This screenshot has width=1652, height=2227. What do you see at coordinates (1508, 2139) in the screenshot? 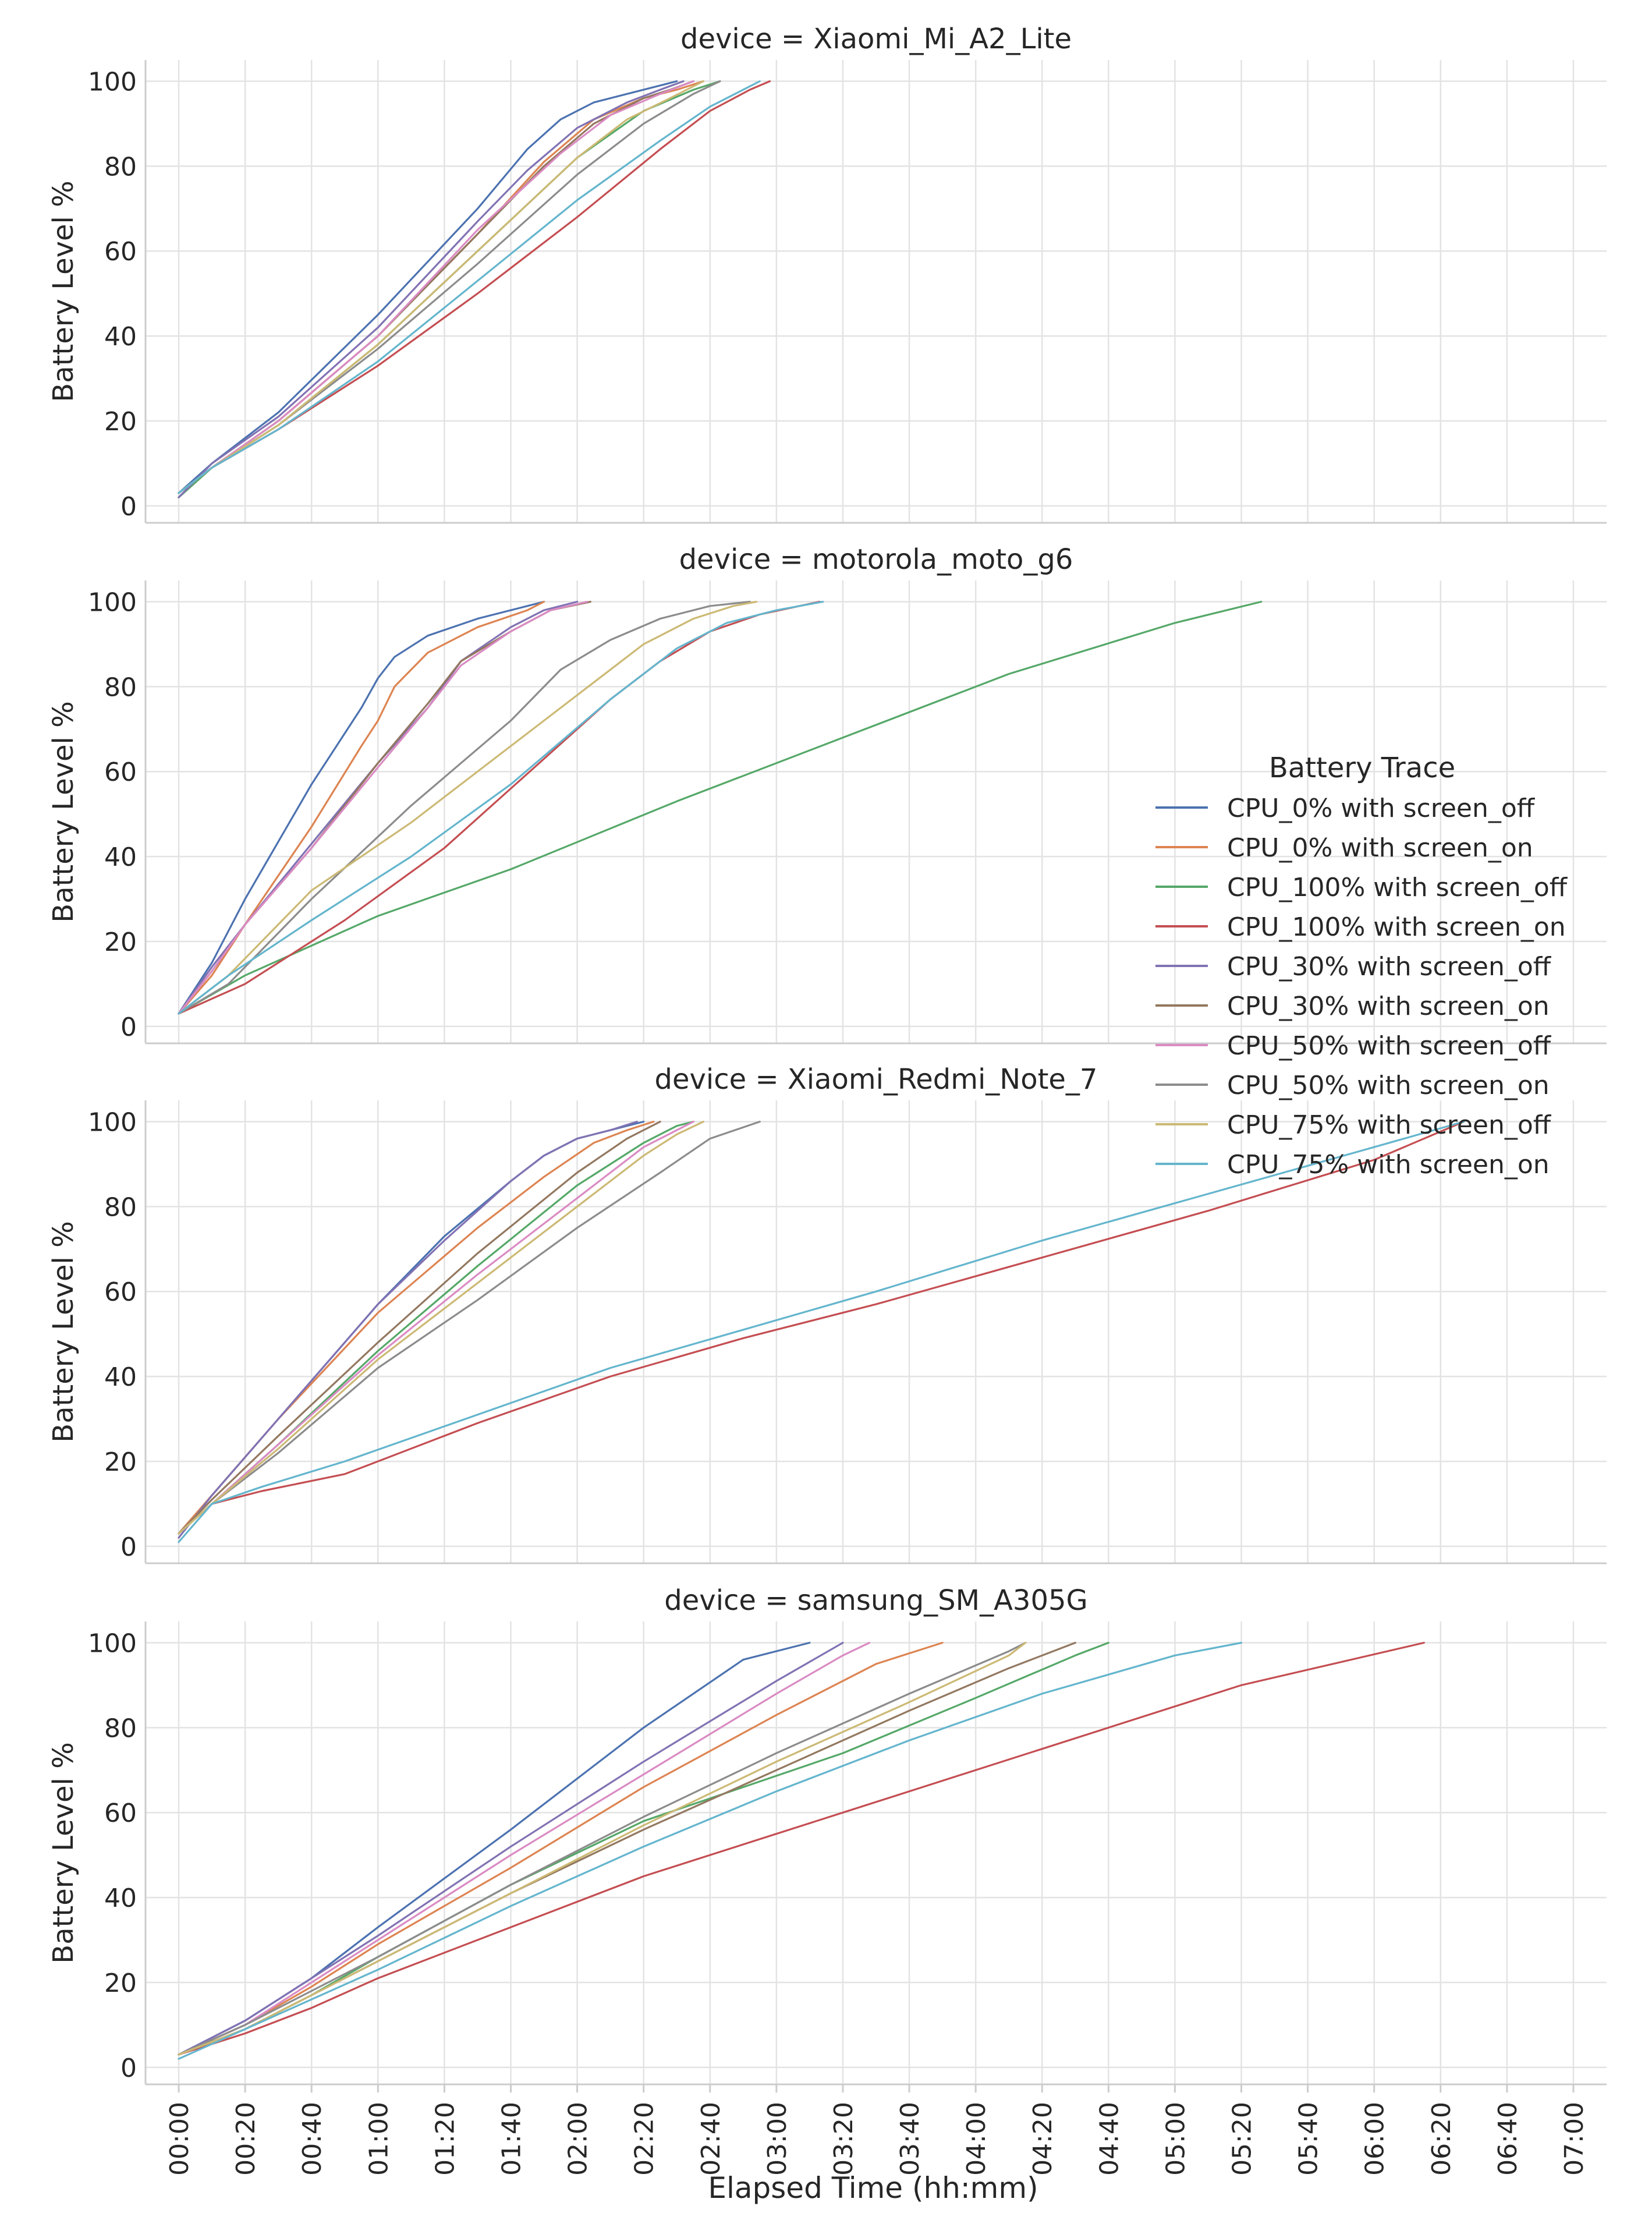
I see `x-tick-label: 06:40` at bounding box center [1508, 2139].